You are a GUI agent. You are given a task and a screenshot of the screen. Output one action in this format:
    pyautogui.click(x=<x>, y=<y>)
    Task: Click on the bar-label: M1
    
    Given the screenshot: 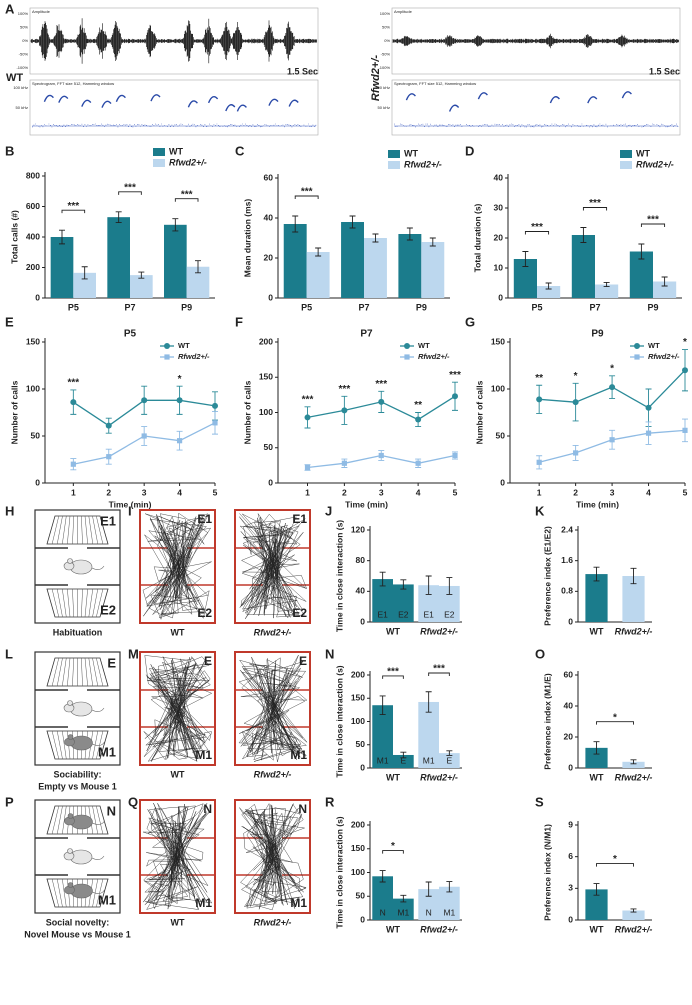 What is the action you would take?
    pyautogui.click(x=429, y=760)
    